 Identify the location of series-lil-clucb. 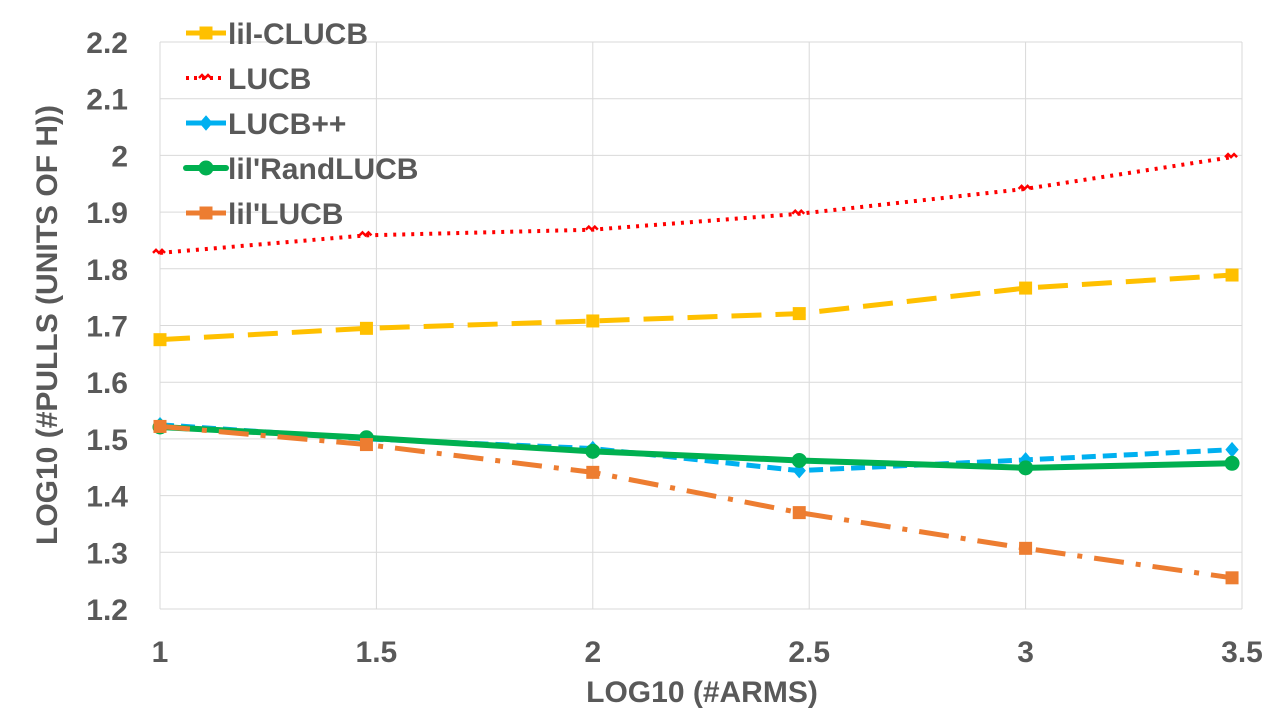
(696, 307).